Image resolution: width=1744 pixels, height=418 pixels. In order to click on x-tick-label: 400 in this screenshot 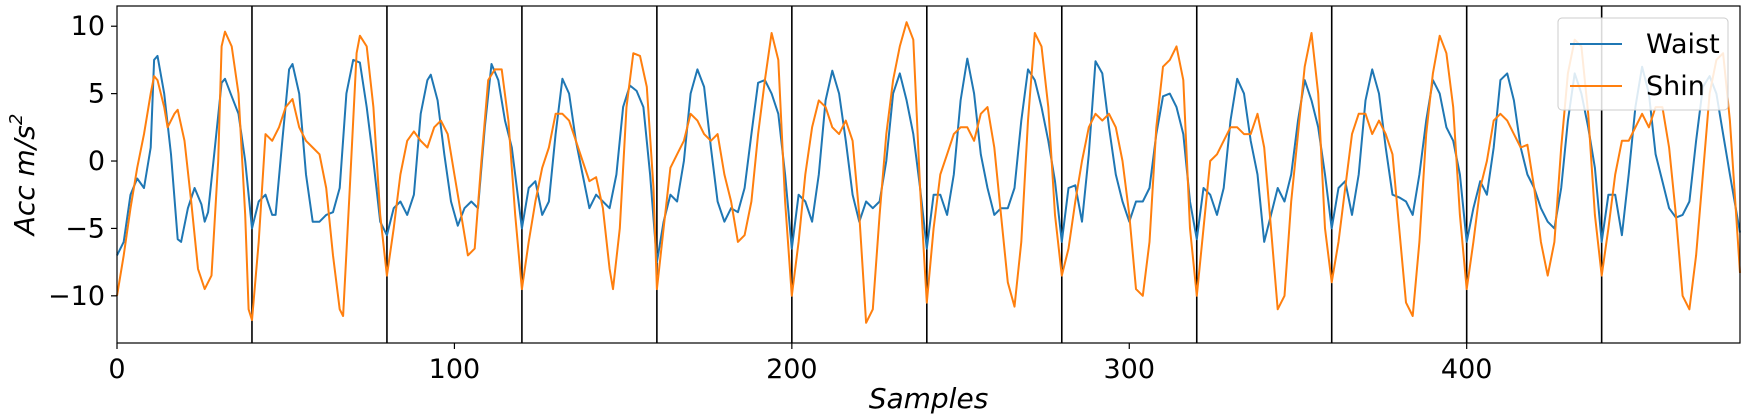, I will do `click(1467, 369)`.